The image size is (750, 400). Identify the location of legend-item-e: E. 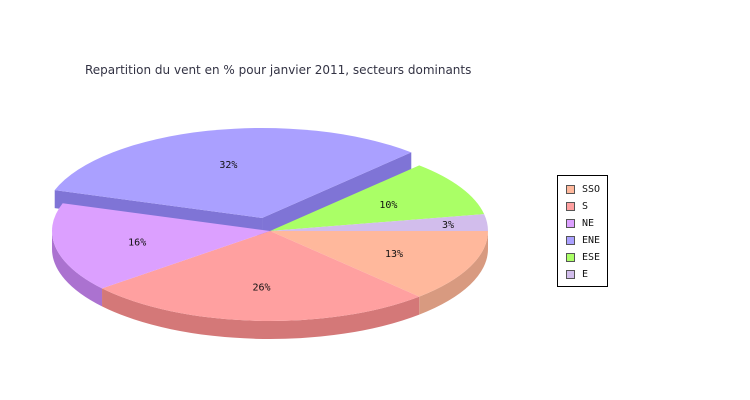
(586, 274).